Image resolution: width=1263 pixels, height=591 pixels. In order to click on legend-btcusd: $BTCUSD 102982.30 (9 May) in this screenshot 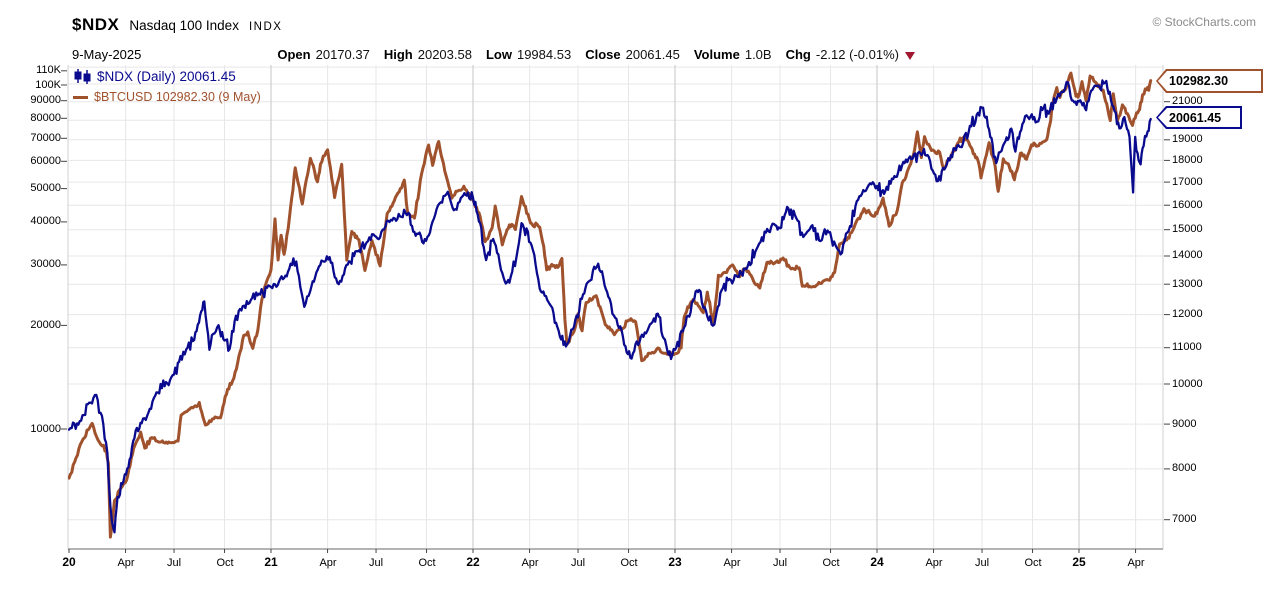, I will do `click(167, 97)`.